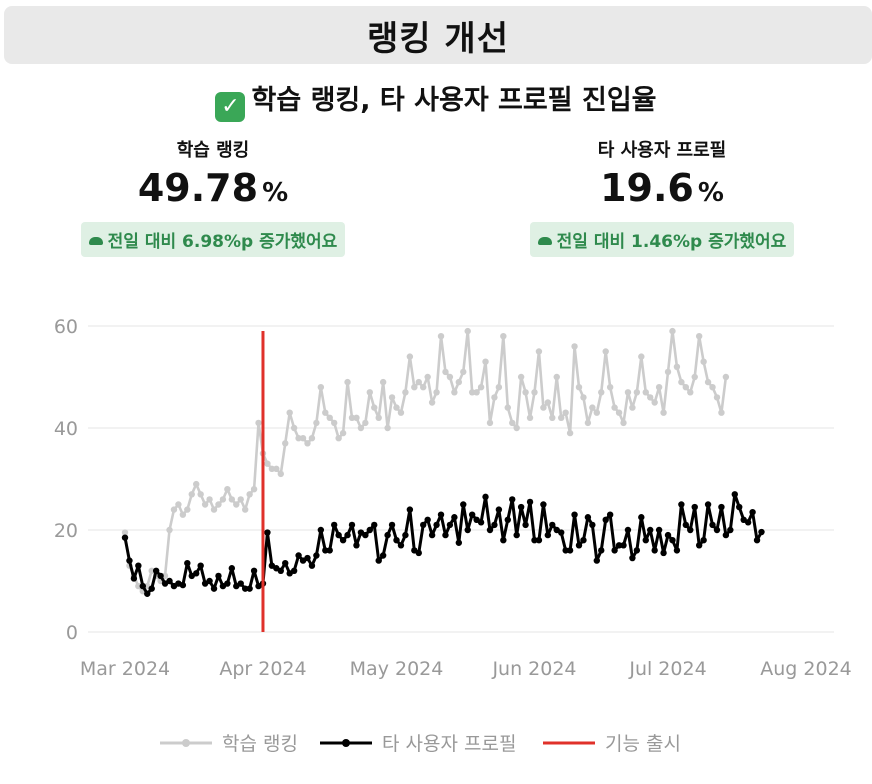  Describe the element at coordinates (662, 239) in the screenshot. I see `change-badge: 전일 대비 1.46%p 증가했어요` at that location.